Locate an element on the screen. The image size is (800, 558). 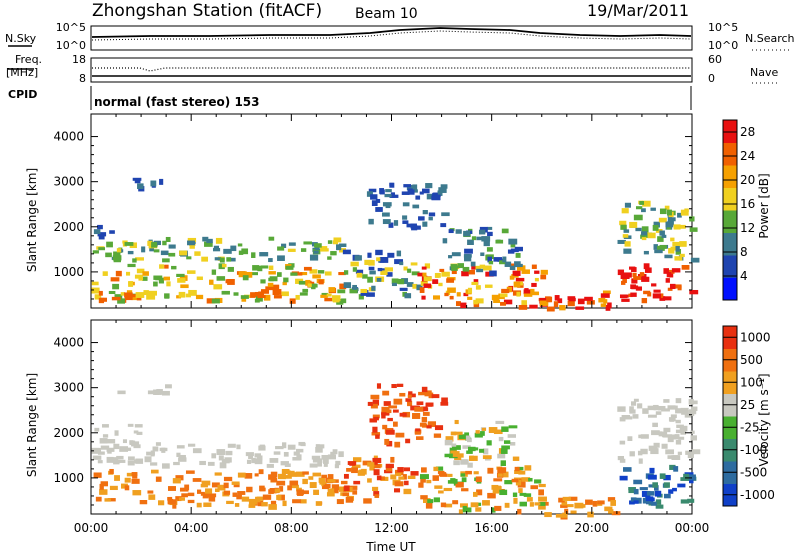
nsky-panel: N.Sky 10^5 10^0 10^5 10^0 N.Search is located at coordinates (400, 36).